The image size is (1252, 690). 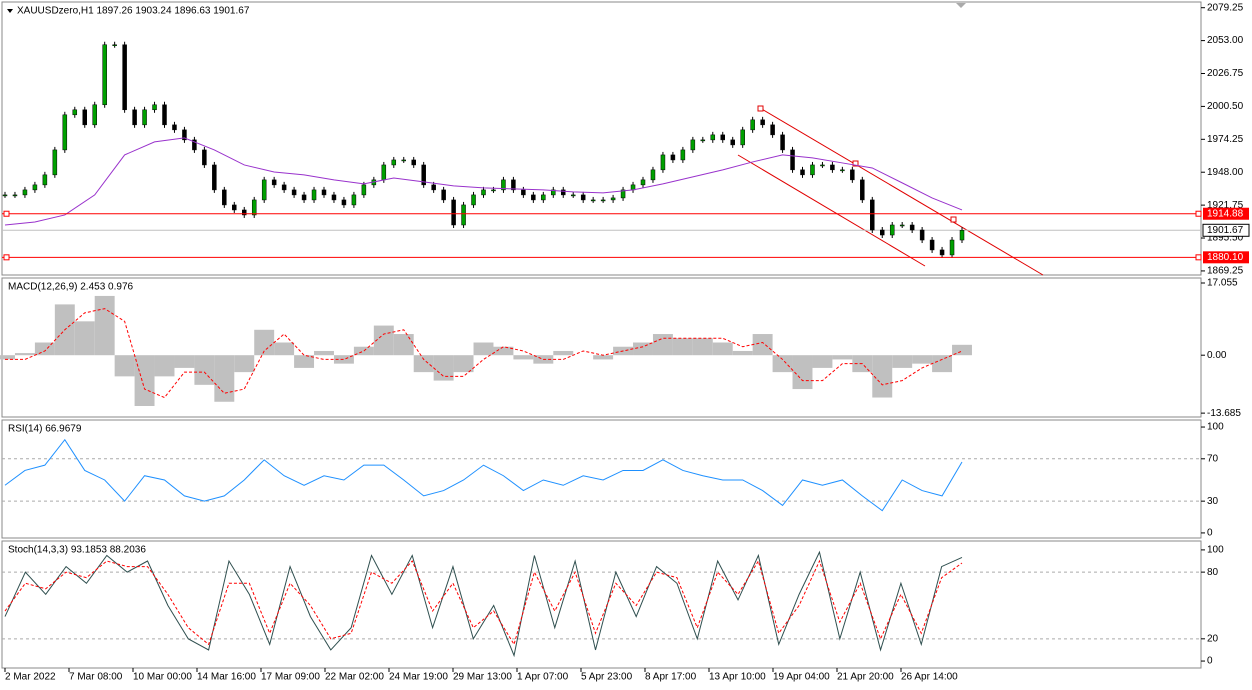 What do you see at coordinates (607, 677) in the screenshot?
I see `x-tick-label: 5 Apr 23:00` at bounding box center [607, 677].